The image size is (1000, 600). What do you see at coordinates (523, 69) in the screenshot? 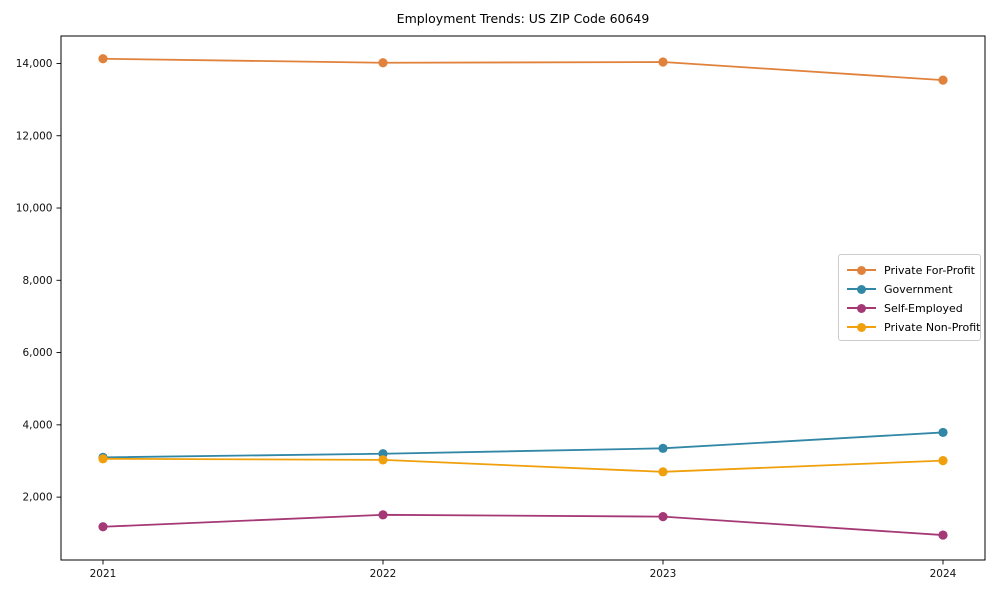
I see `series-line-private-for-profit` at bounding box center [523, 69].